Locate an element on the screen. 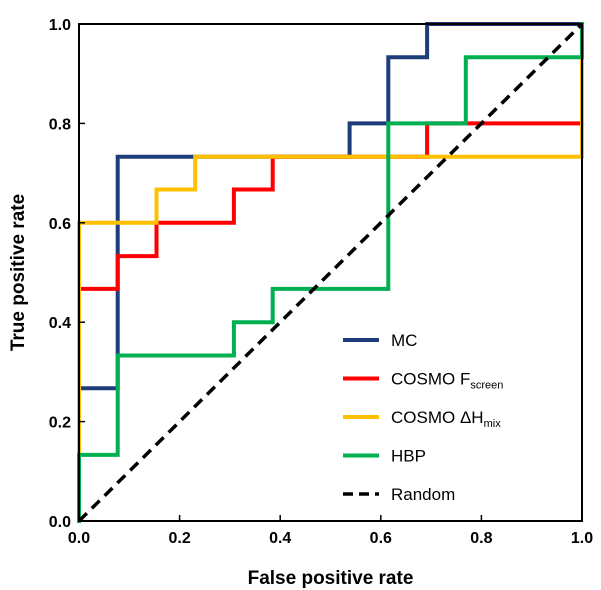 Image resolution: width=601 pixels, height=590 pixels. y-tick-label: 0.0 is located at coordinates (60, 522).